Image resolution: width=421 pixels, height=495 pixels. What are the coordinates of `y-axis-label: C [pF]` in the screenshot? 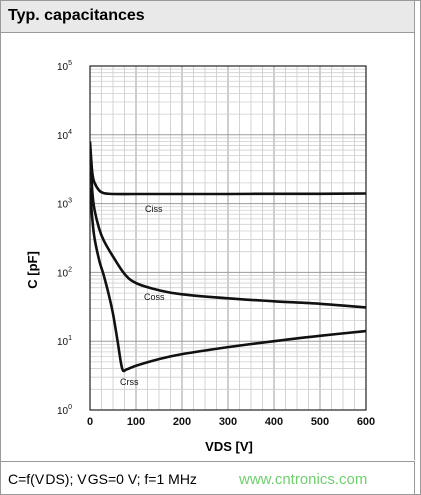 It's located at (32, 270).